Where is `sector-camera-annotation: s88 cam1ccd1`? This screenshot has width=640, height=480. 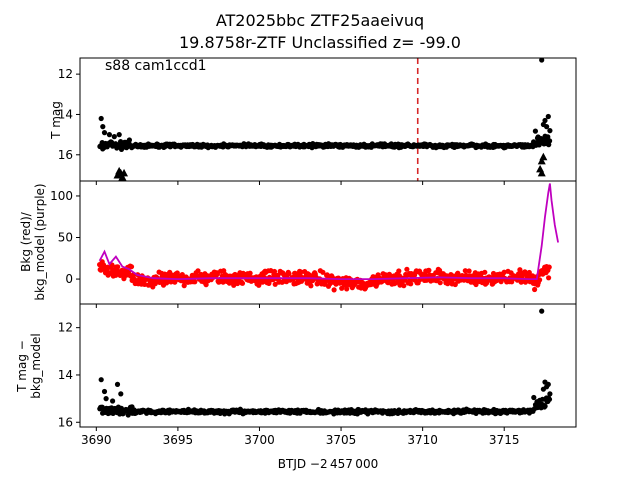 sector-camera-annotation: s88 cam1ccd1 is located at coordinates (156, 66).